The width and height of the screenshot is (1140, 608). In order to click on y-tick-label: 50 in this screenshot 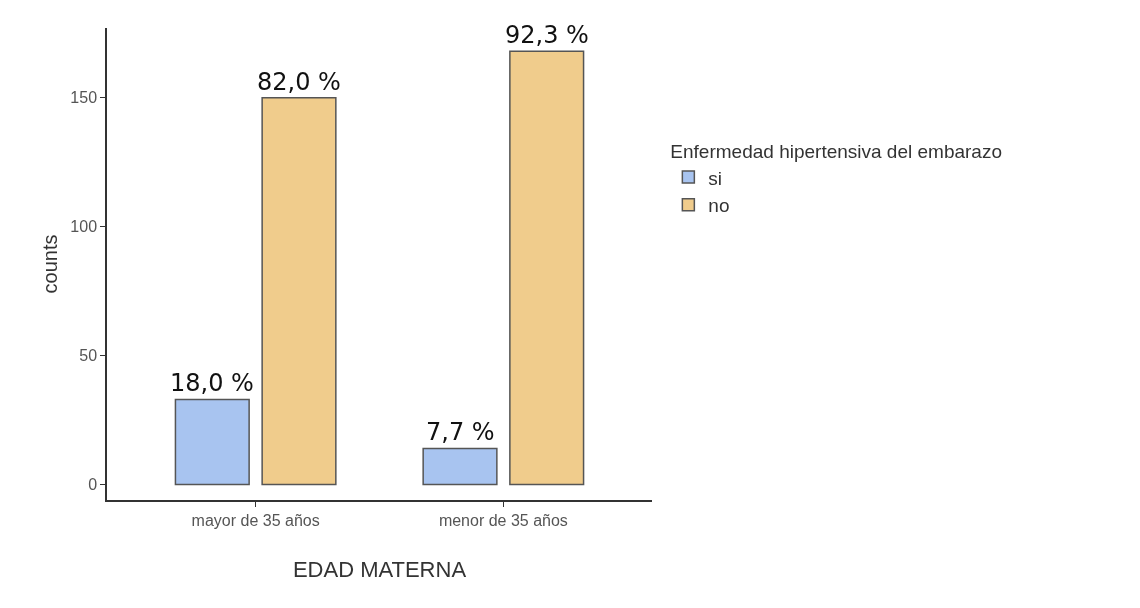, I will do `click(88, 356)`.